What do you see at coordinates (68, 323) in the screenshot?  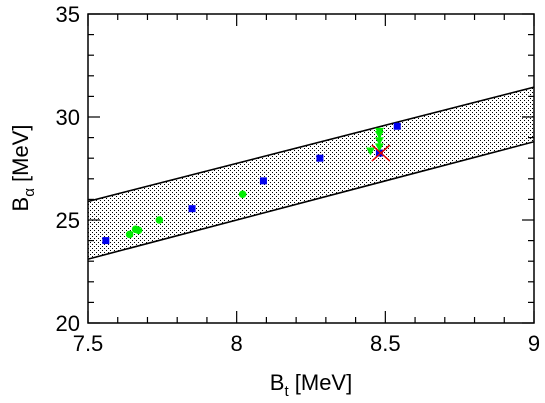 I see `y-tick-label: 20` at bounding box center [68, 323].